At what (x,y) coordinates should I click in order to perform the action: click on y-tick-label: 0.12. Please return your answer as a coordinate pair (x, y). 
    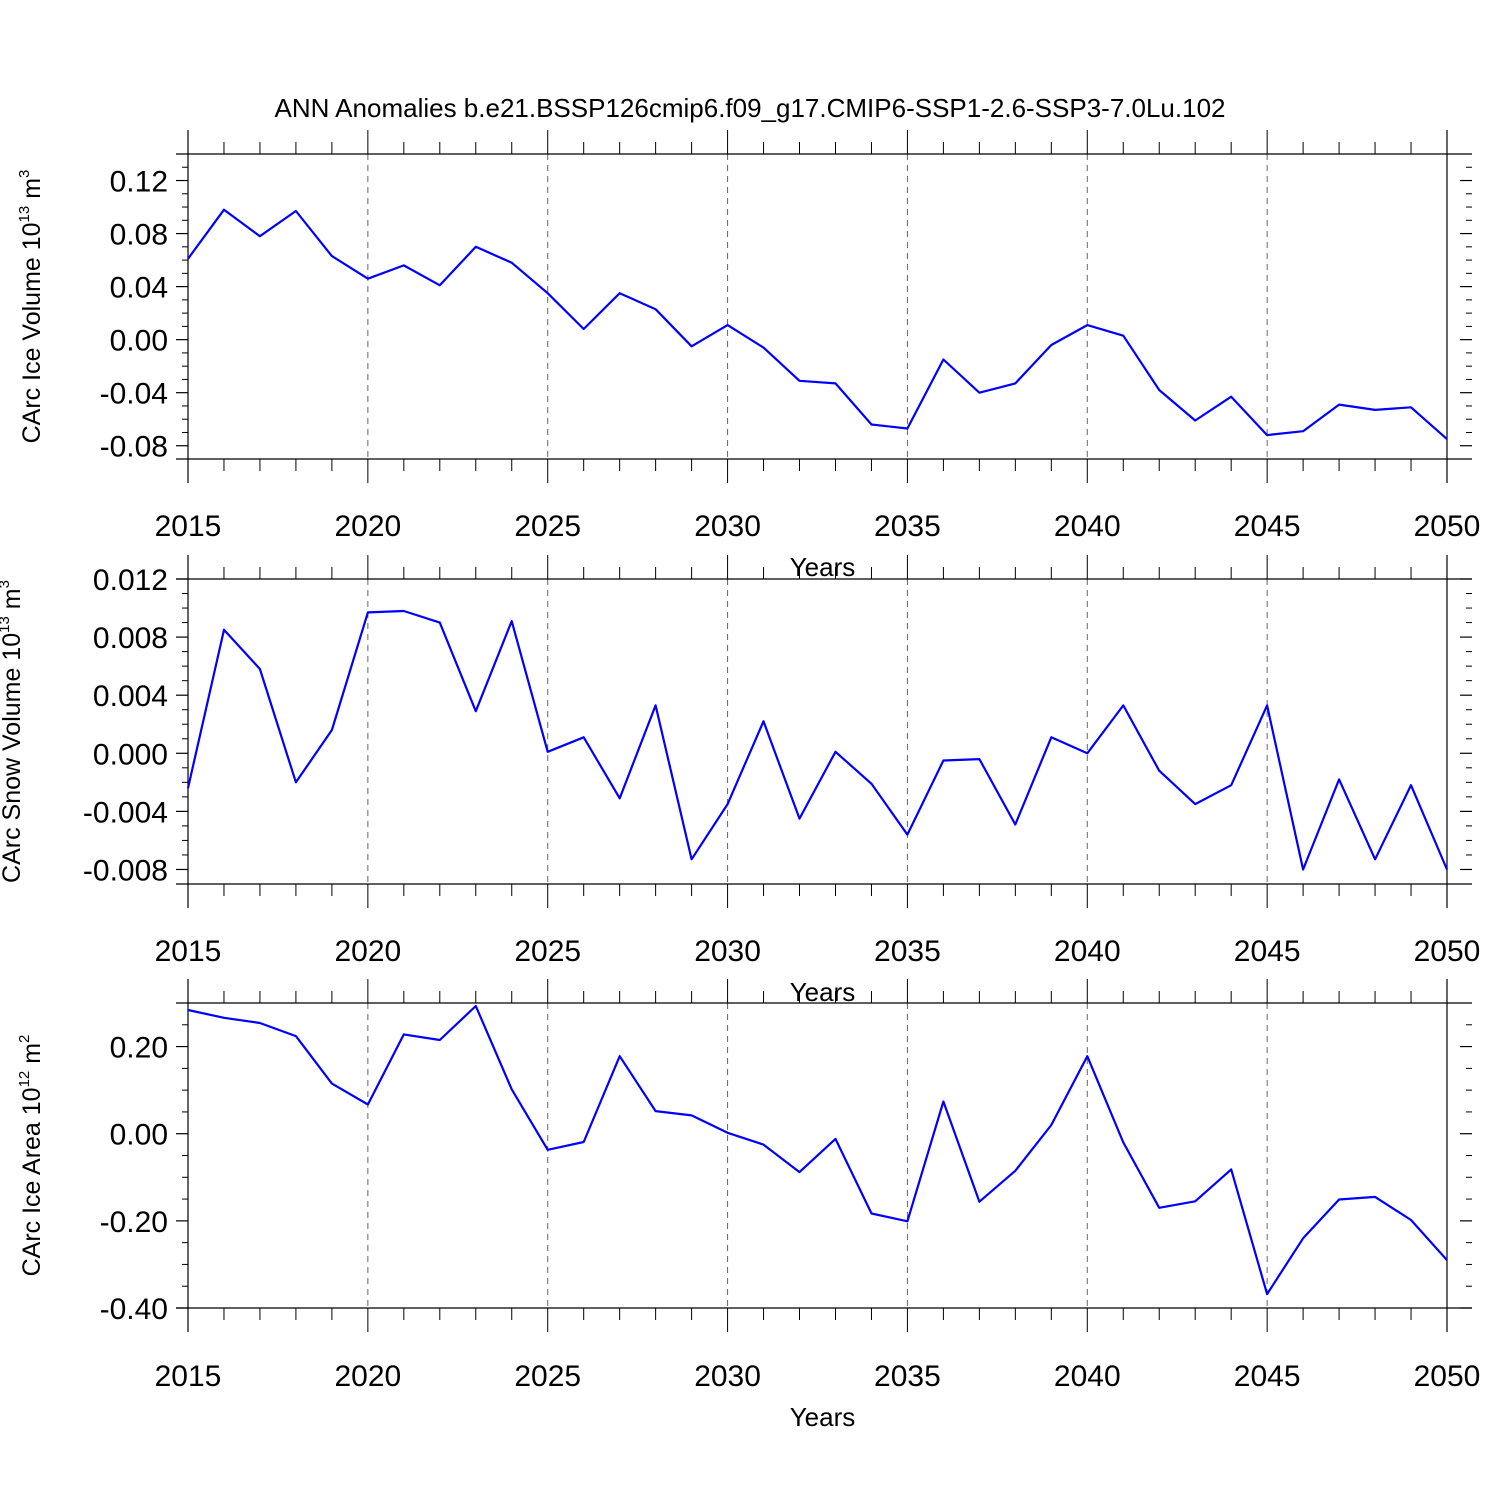
    Looking at the image, I should click on (139, 182).